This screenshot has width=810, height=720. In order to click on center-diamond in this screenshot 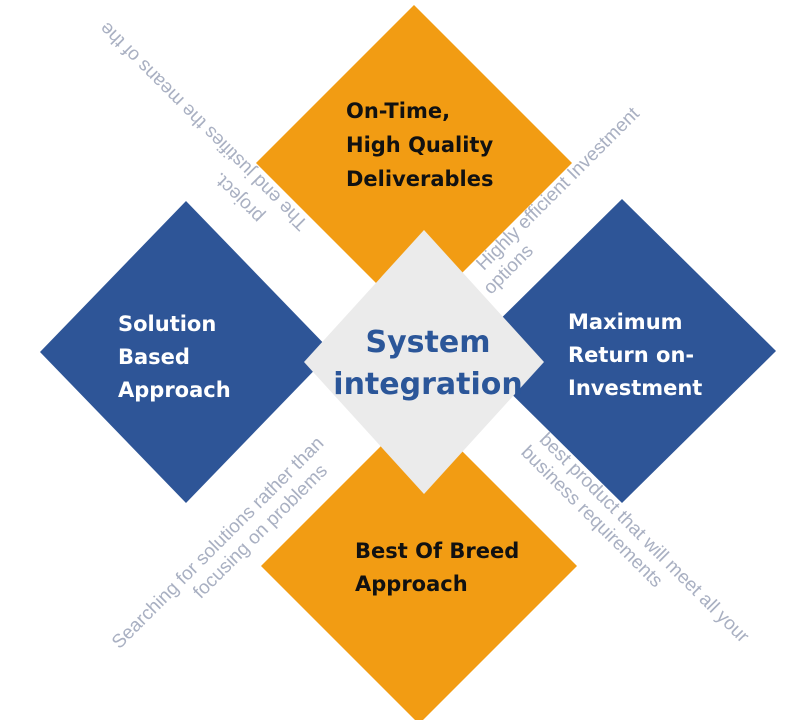, I will do `click(424, 362)`.